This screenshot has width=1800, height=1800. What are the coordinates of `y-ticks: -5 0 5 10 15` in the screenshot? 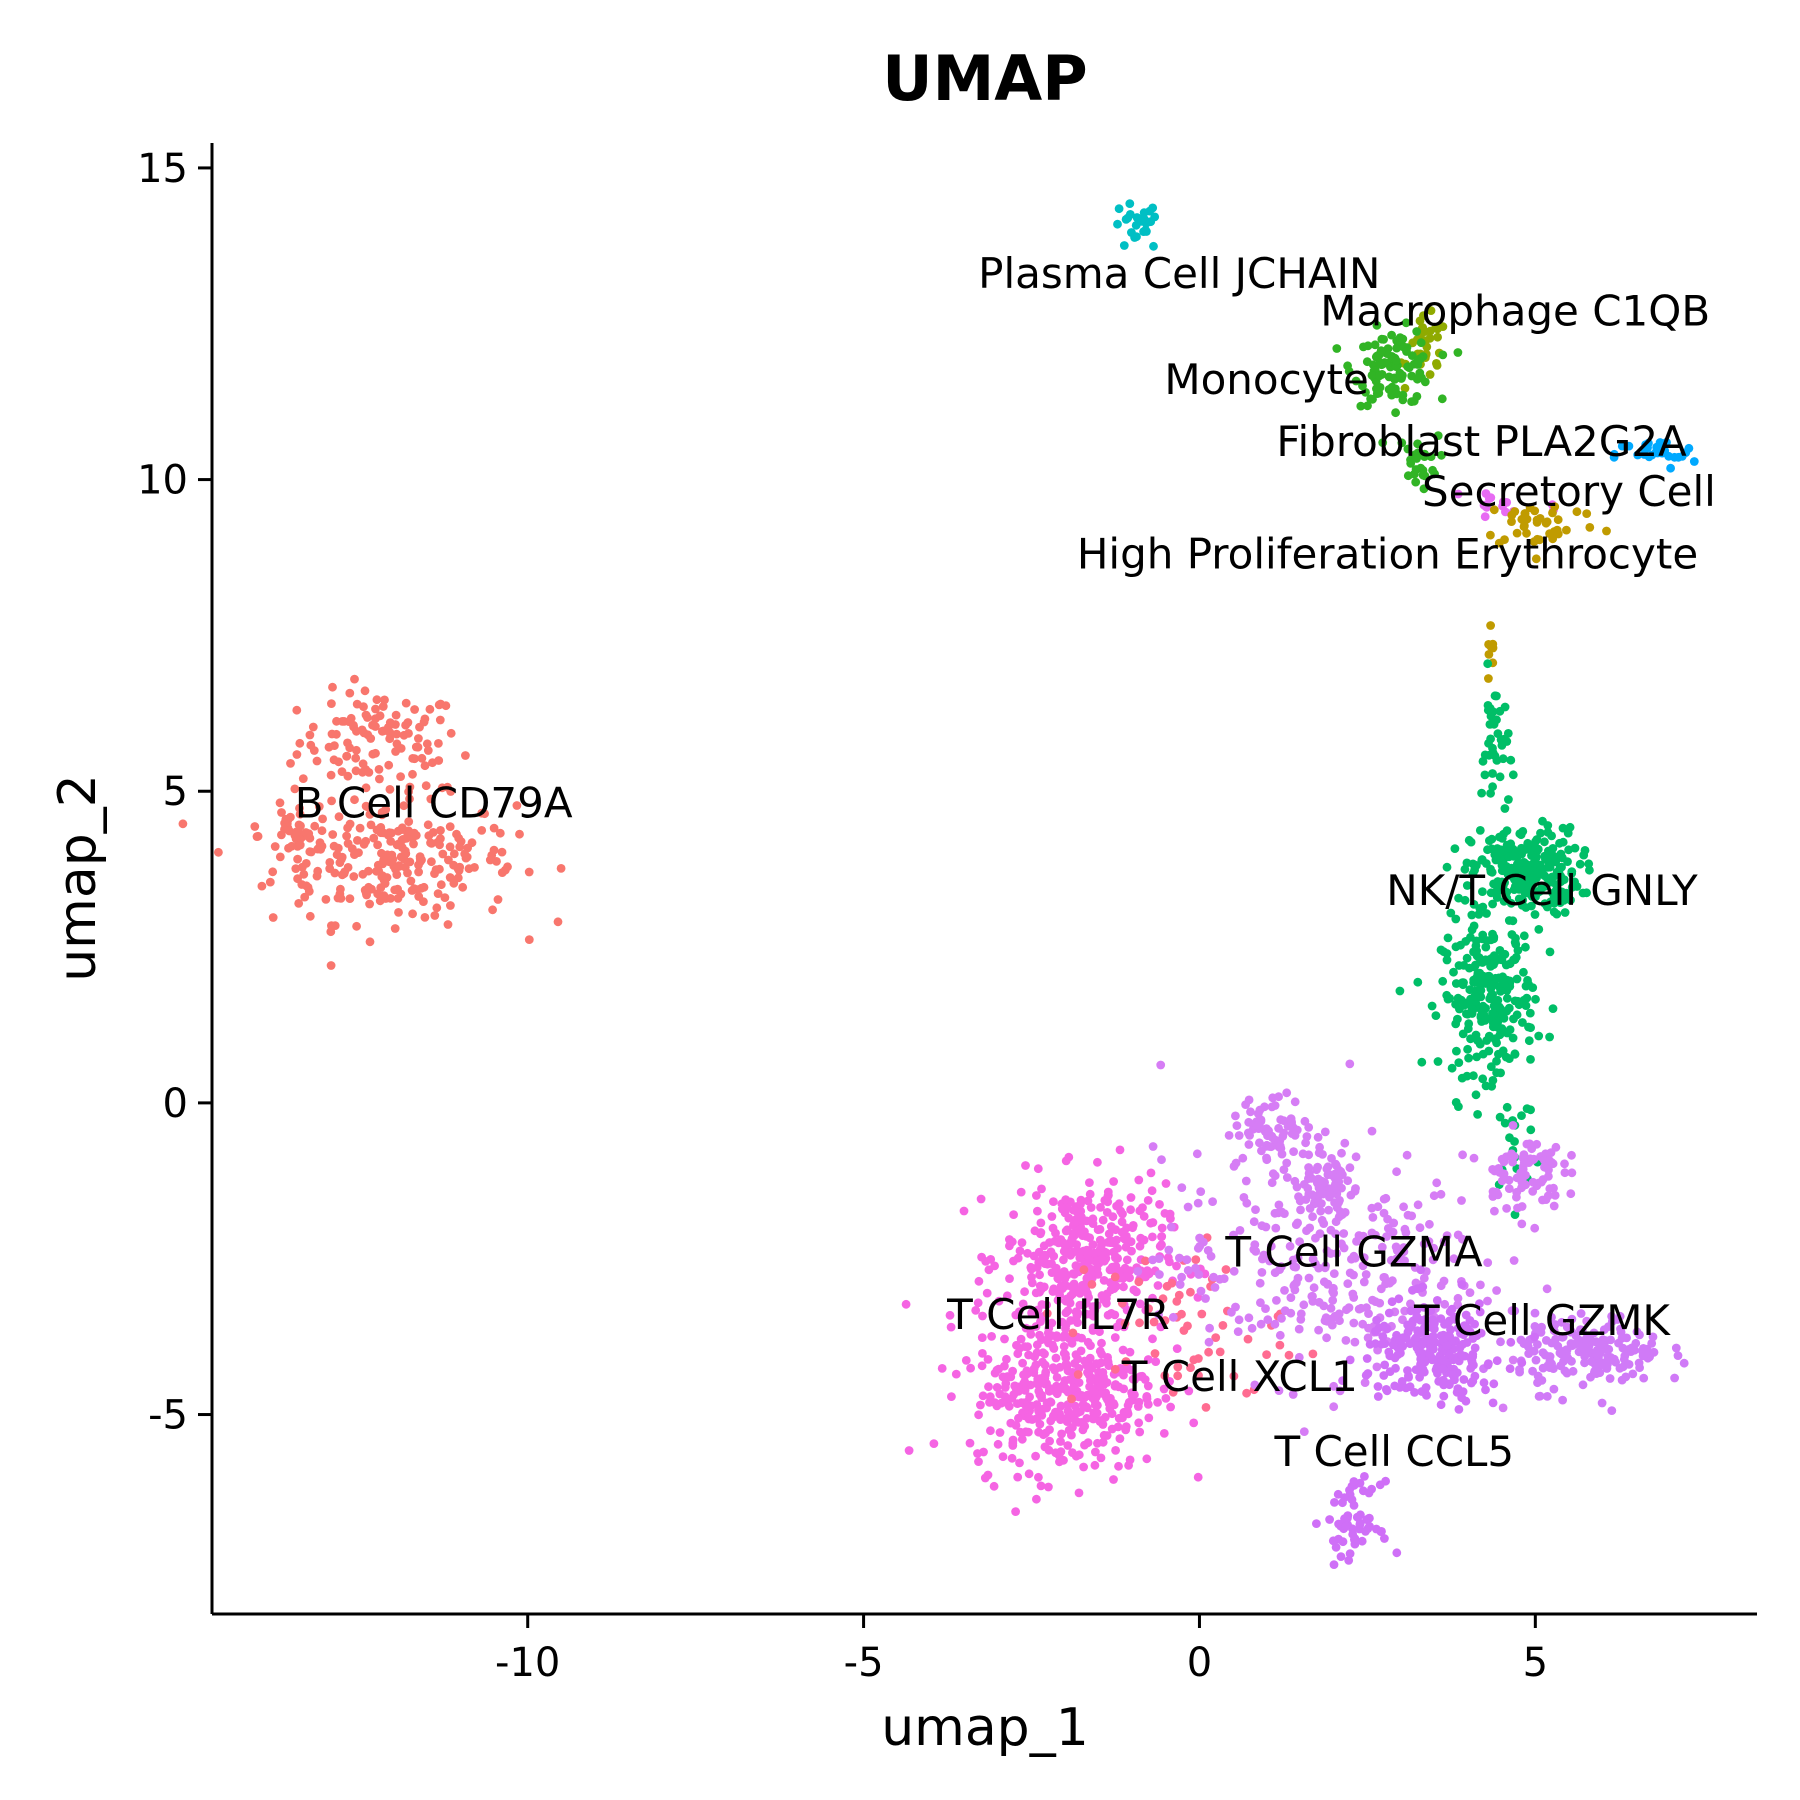 It's located at (174, 792).